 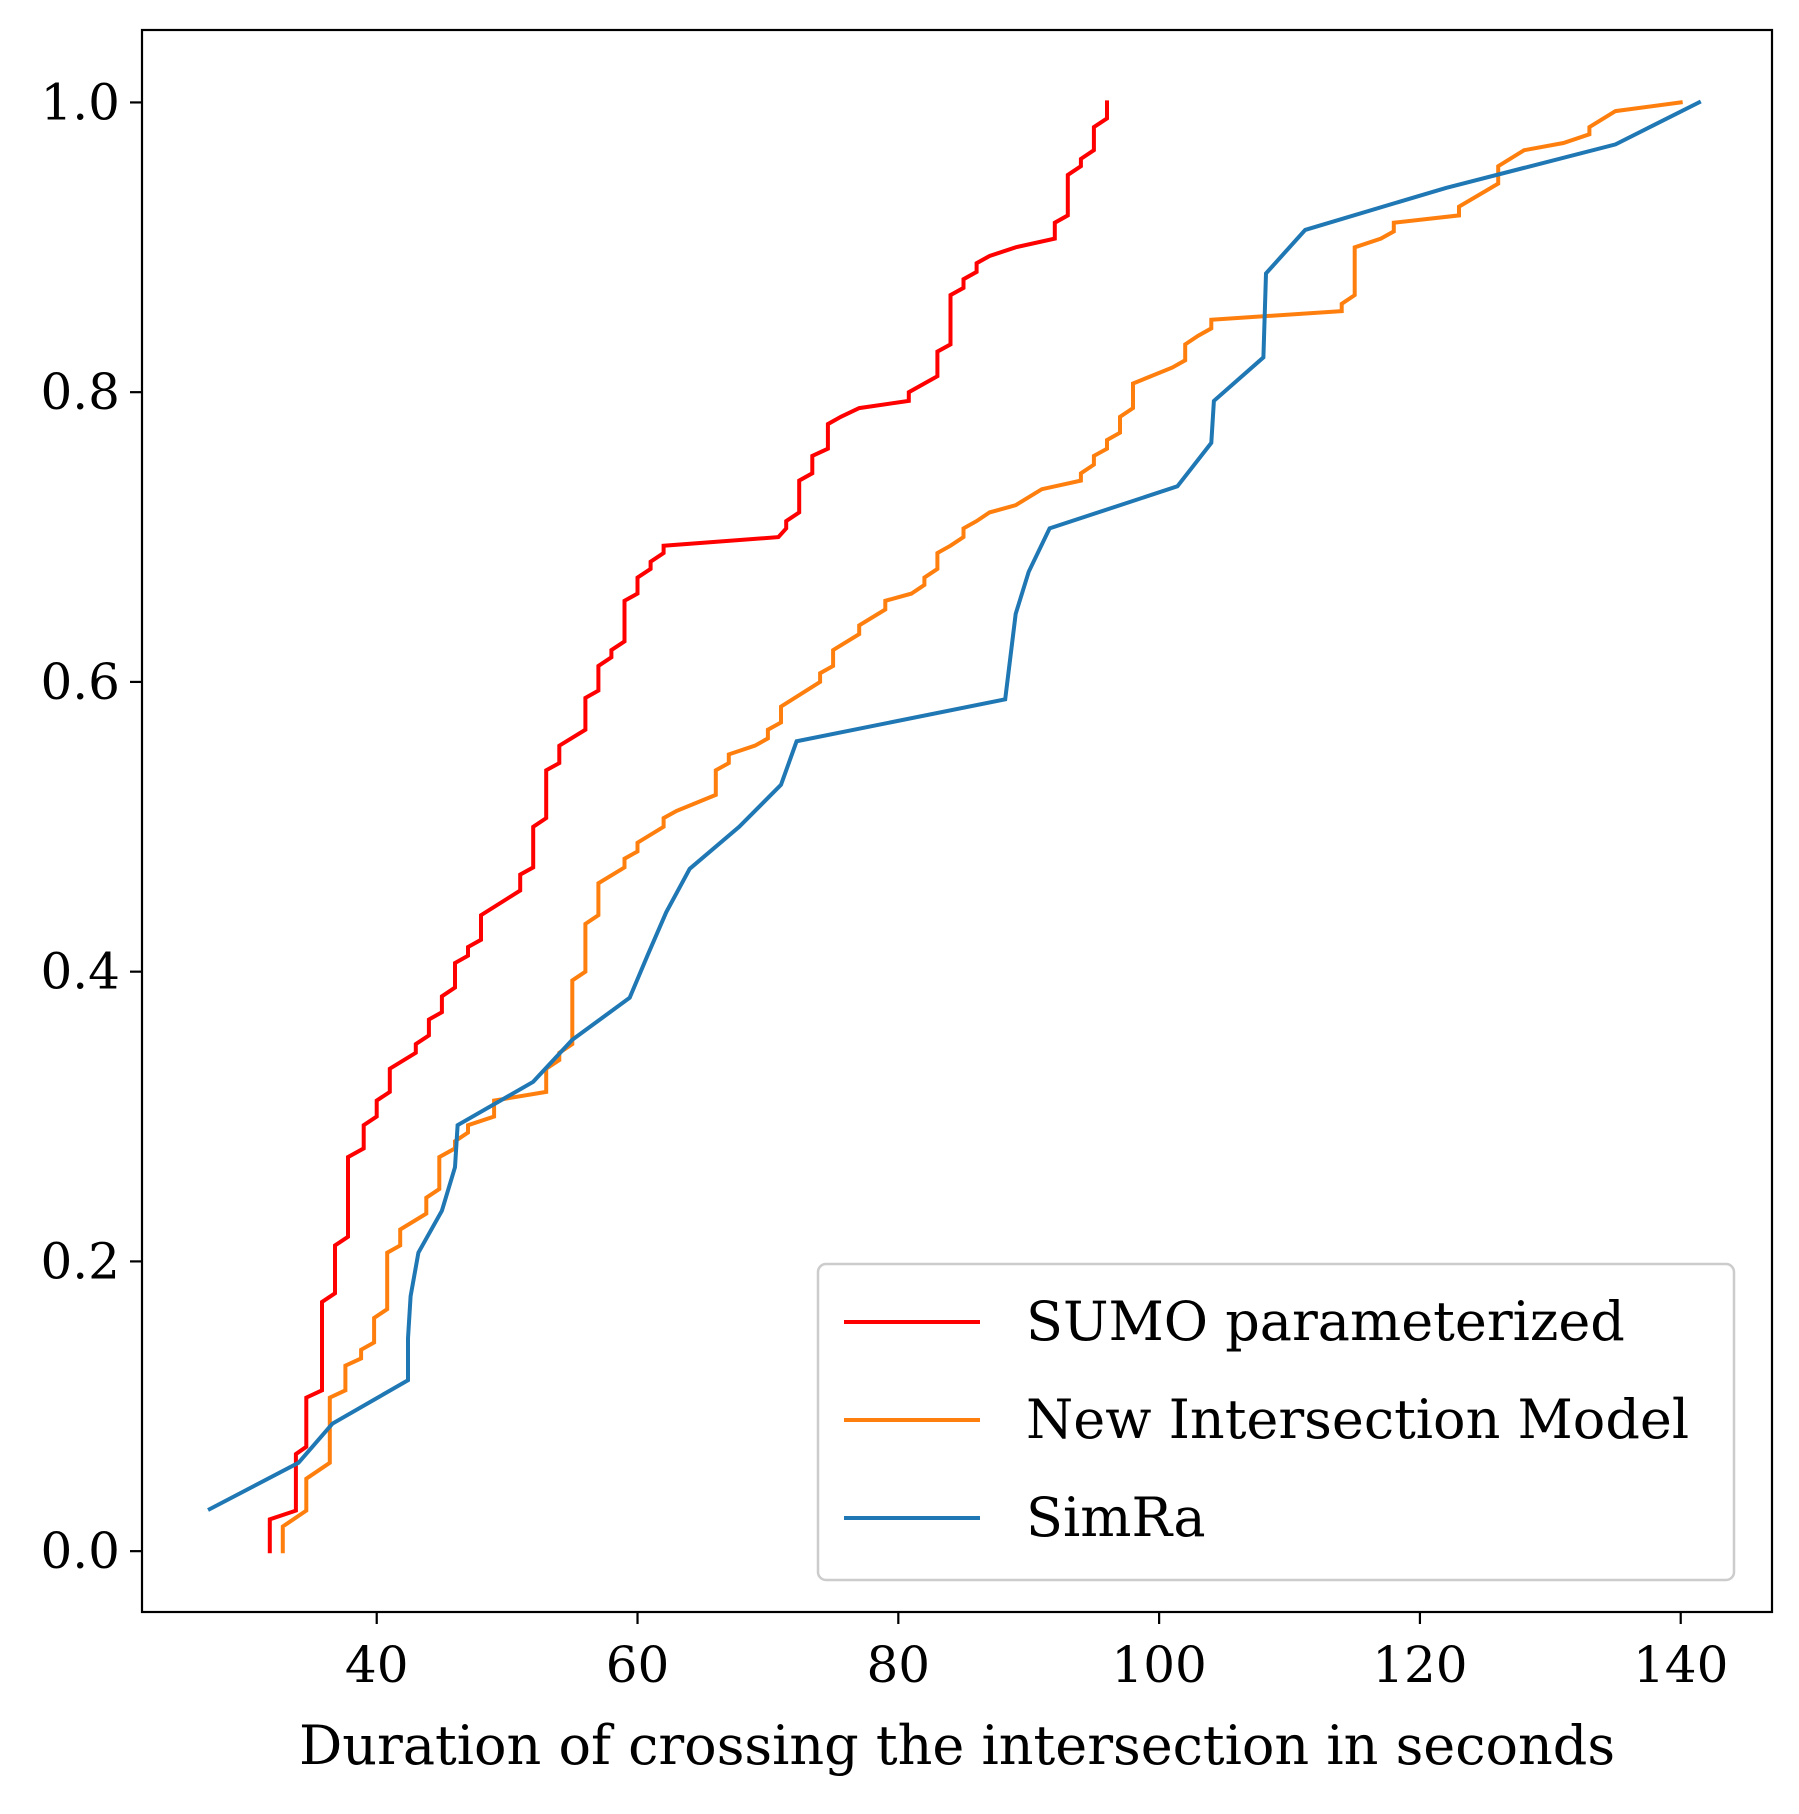 What do you see at coordinates (1325, 1321) in the screenshot?
I see `legend-label-sumo-parameterized: SUMO parameterized` at bounding box center [1325, 1321].